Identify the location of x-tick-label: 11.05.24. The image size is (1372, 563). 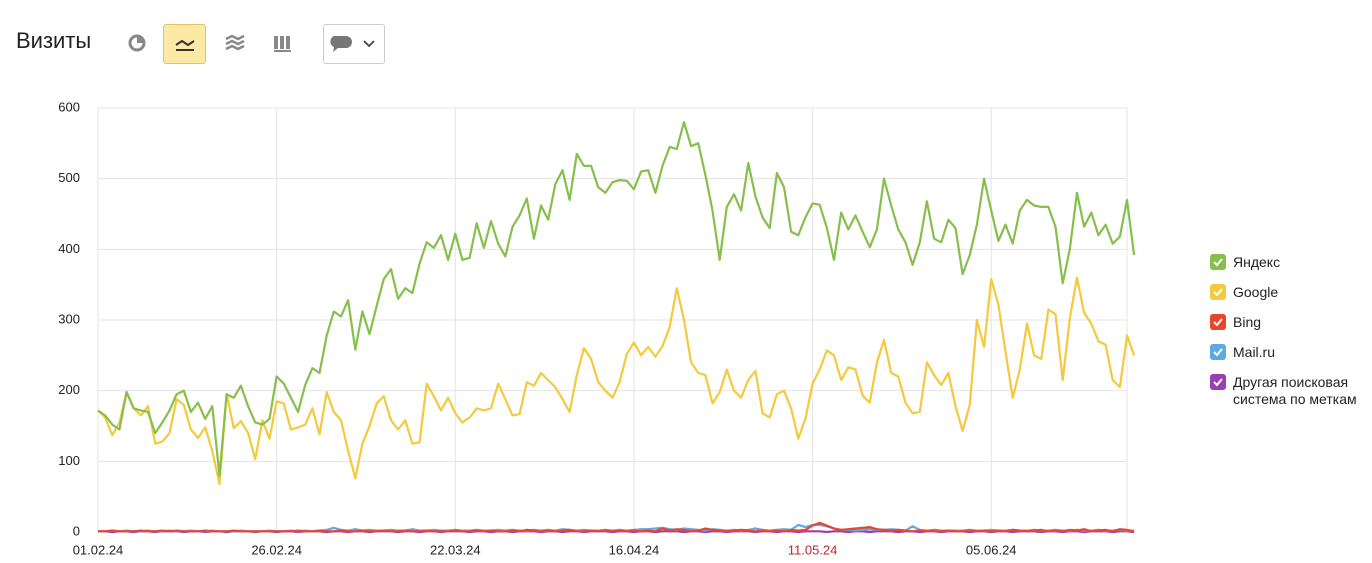
(813, 549).